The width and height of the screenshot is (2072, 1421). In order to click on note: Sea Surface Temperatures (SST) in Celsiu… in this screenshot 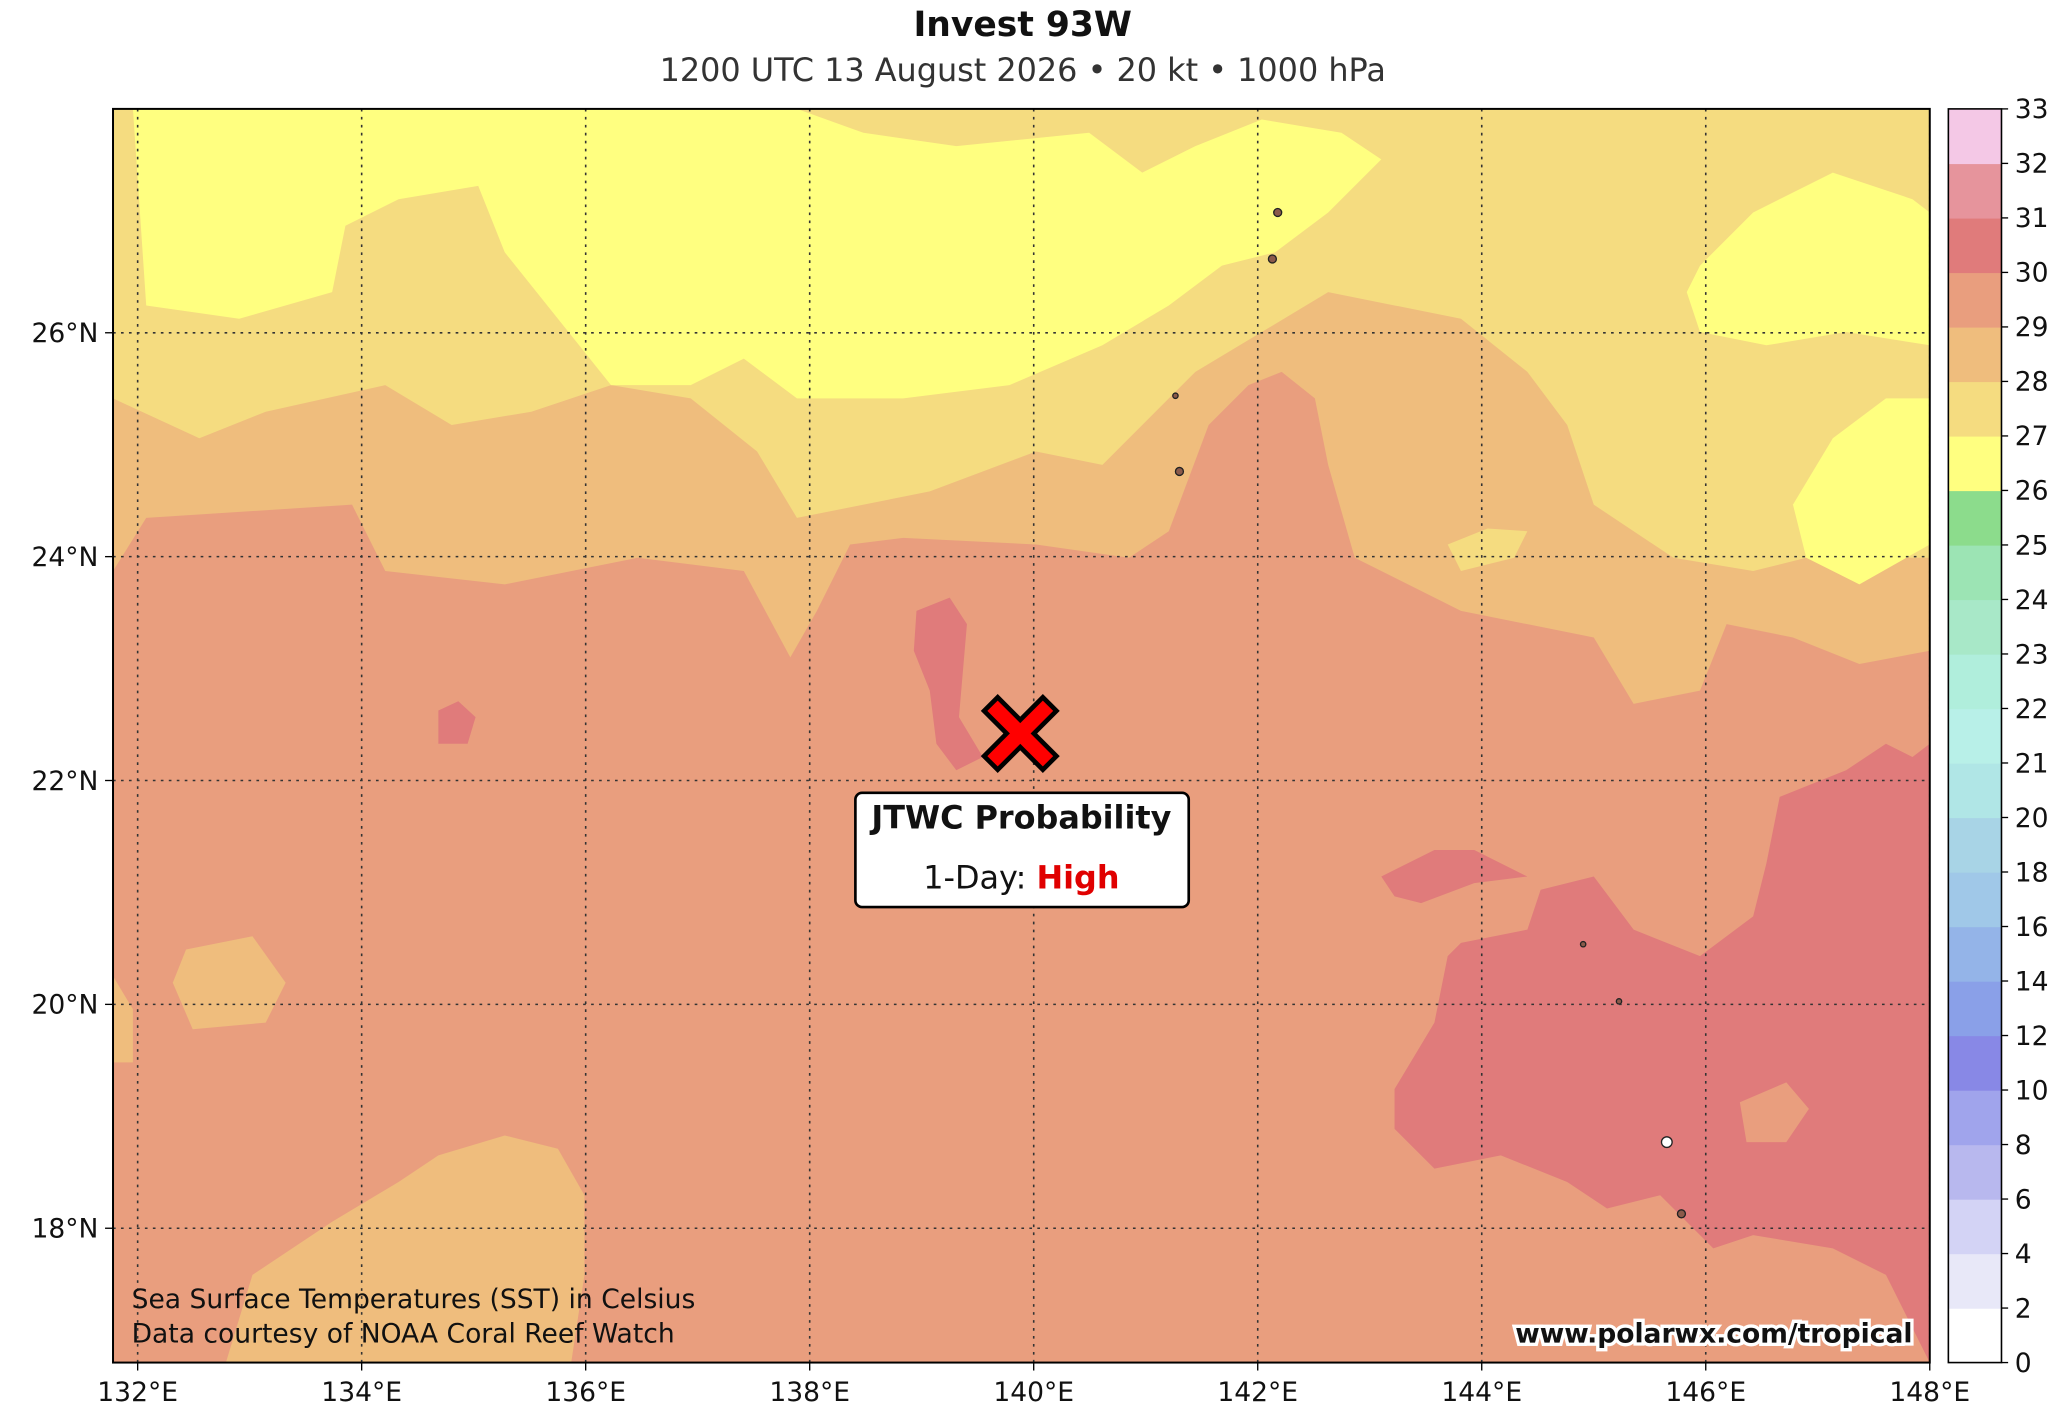, I will do `click(414, 1299)`.